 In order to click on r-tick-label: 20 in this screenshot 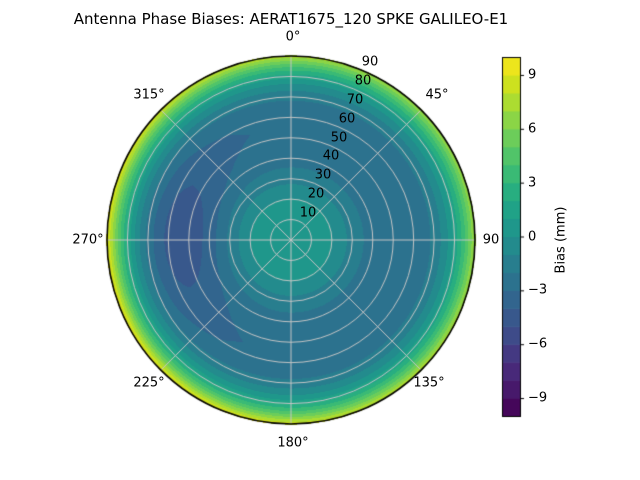, I will do `click(316, 194)`.